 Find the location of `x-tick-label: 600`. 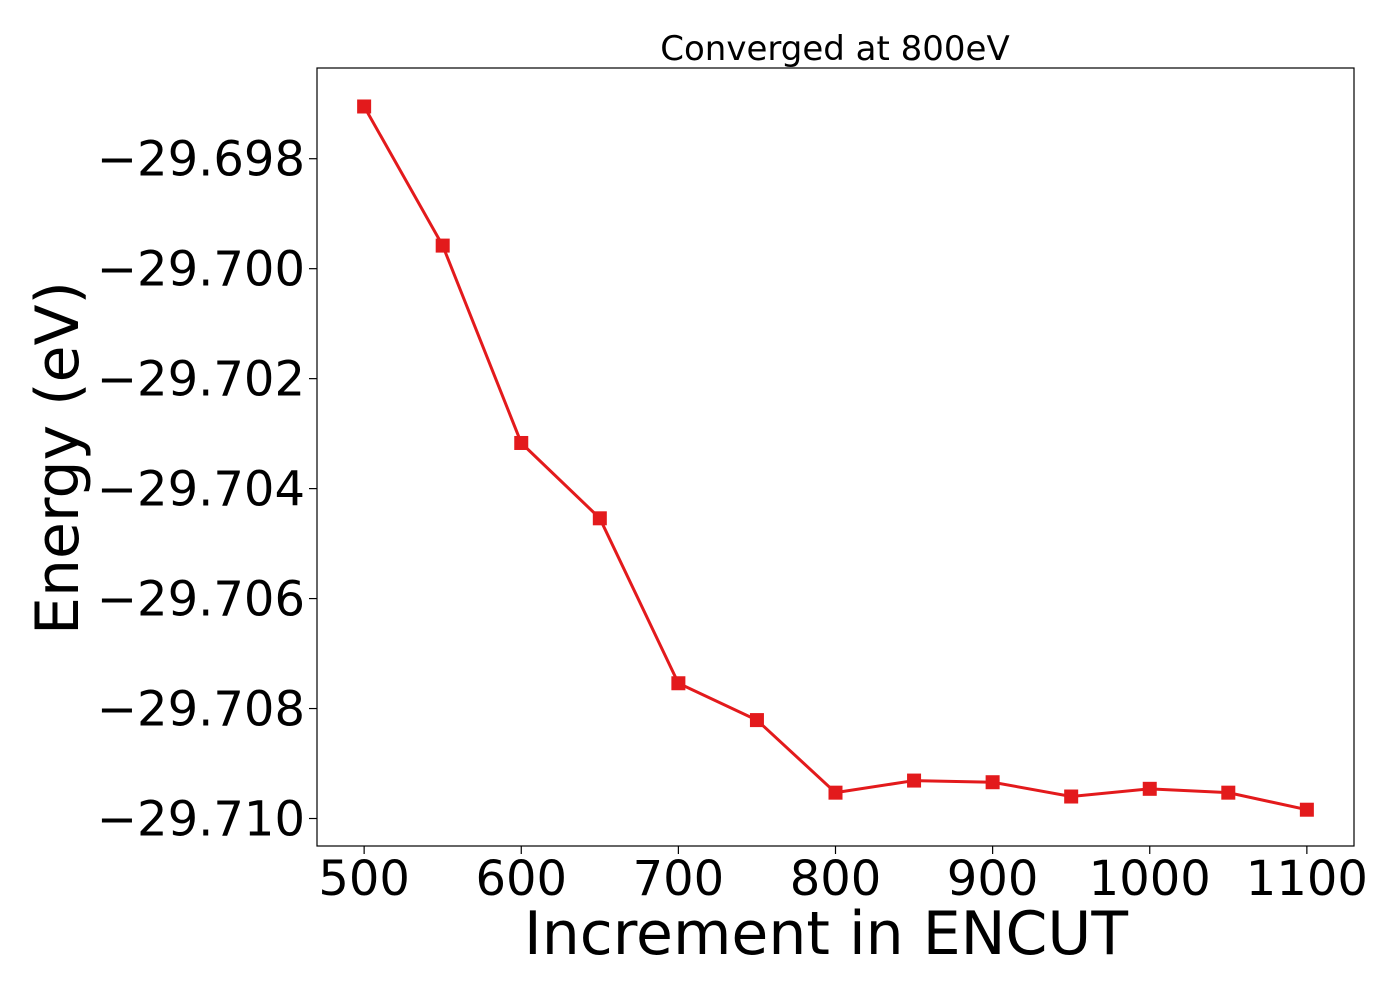

x-tick-label: 600 is located at coordinates (521, 879).